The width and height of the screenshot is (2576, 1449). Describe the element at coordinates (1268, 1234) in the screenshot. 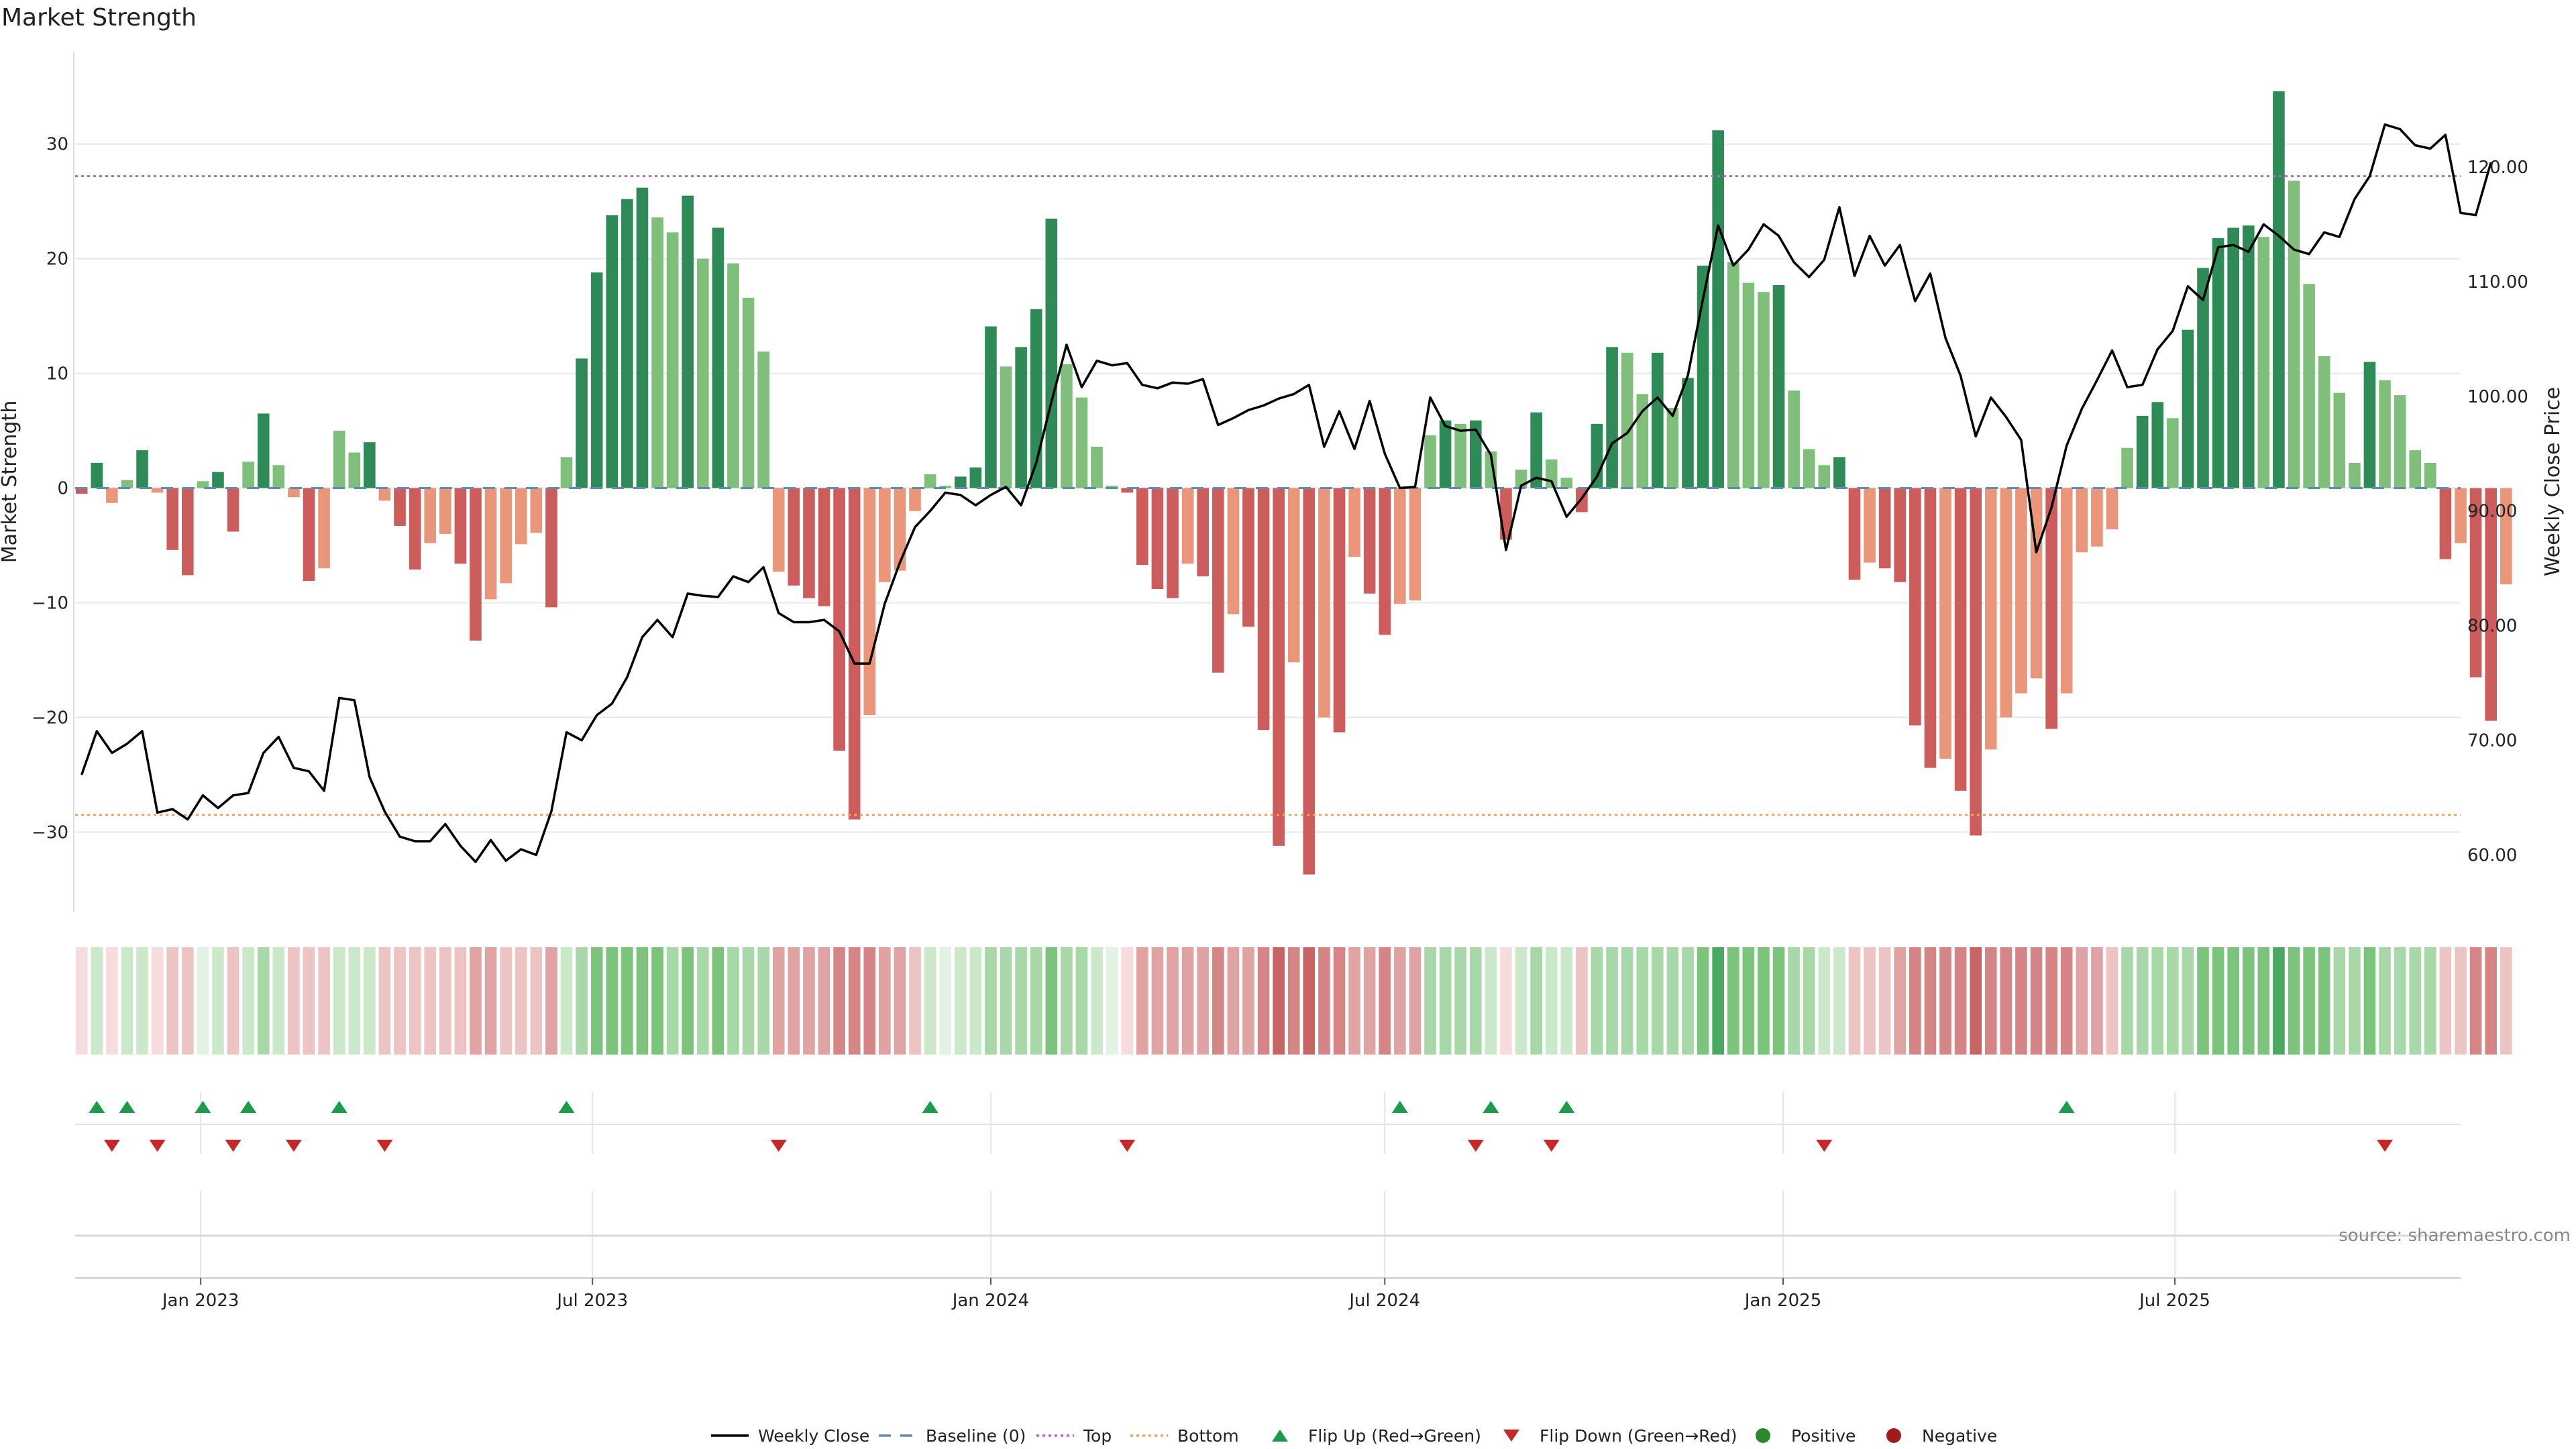

I see `sign-panel` at that location.